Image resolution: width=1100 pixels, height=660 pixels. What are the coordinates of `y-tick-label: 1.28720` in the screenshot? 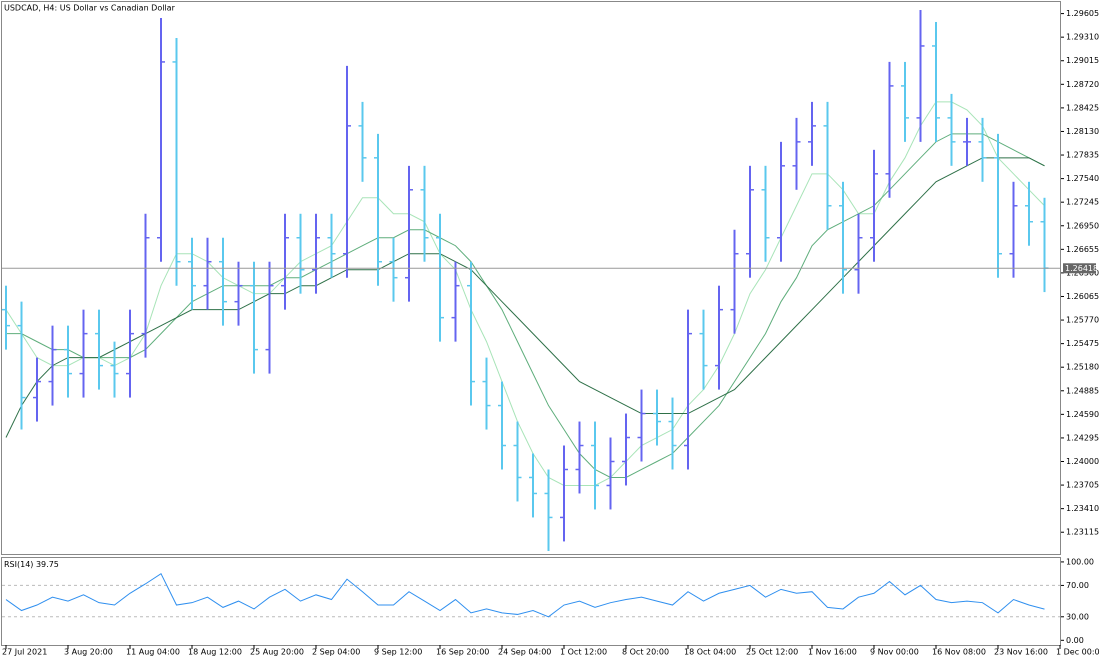 It's located at (1082, 84).